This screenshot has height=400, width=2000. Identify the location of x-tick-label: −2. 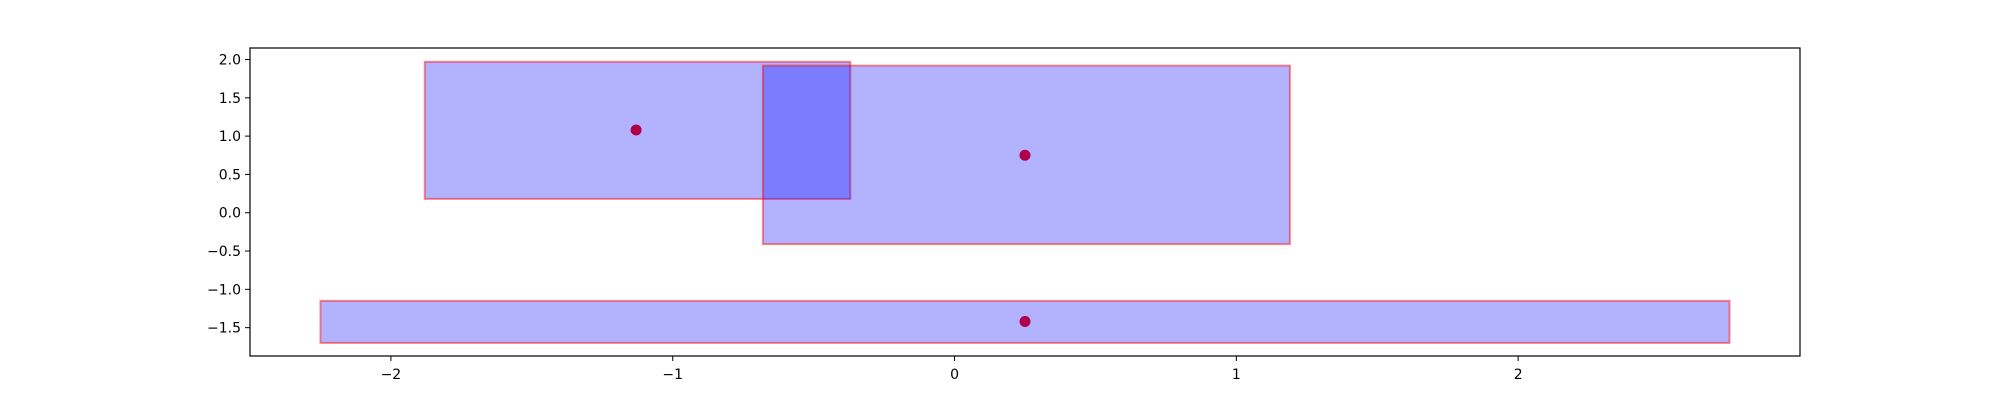
(391, 375).